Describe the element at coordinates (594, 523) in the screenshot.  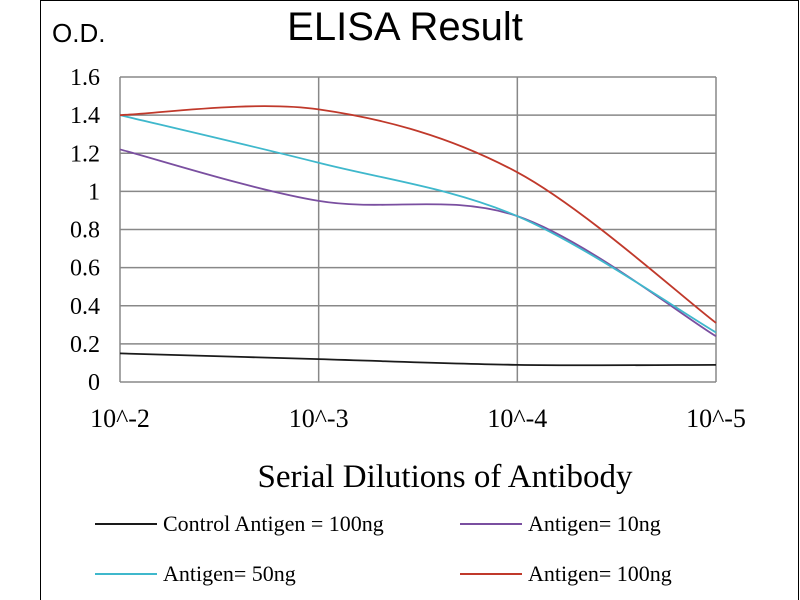
I see `legend-label: Antigen= 10ng` at that location.